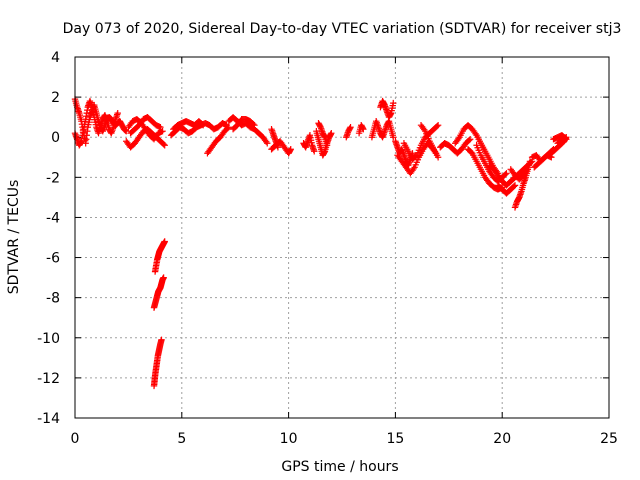  What do you see at coordinates (609, 439) in the screenshot?
I see `x-tick-label: 25` at bounding box center [609, 439].